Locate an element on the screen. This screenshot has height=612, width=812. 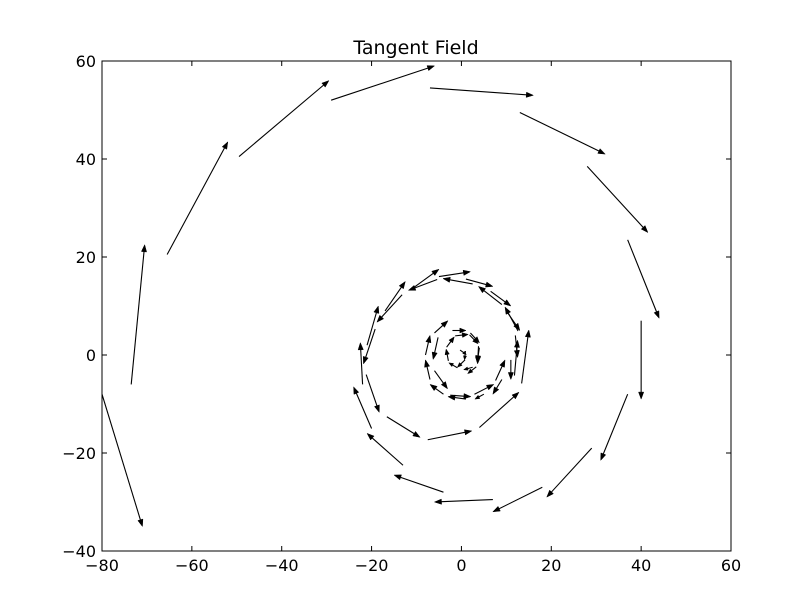
x-tick-label: −60 is located at coordinates (192, 565).